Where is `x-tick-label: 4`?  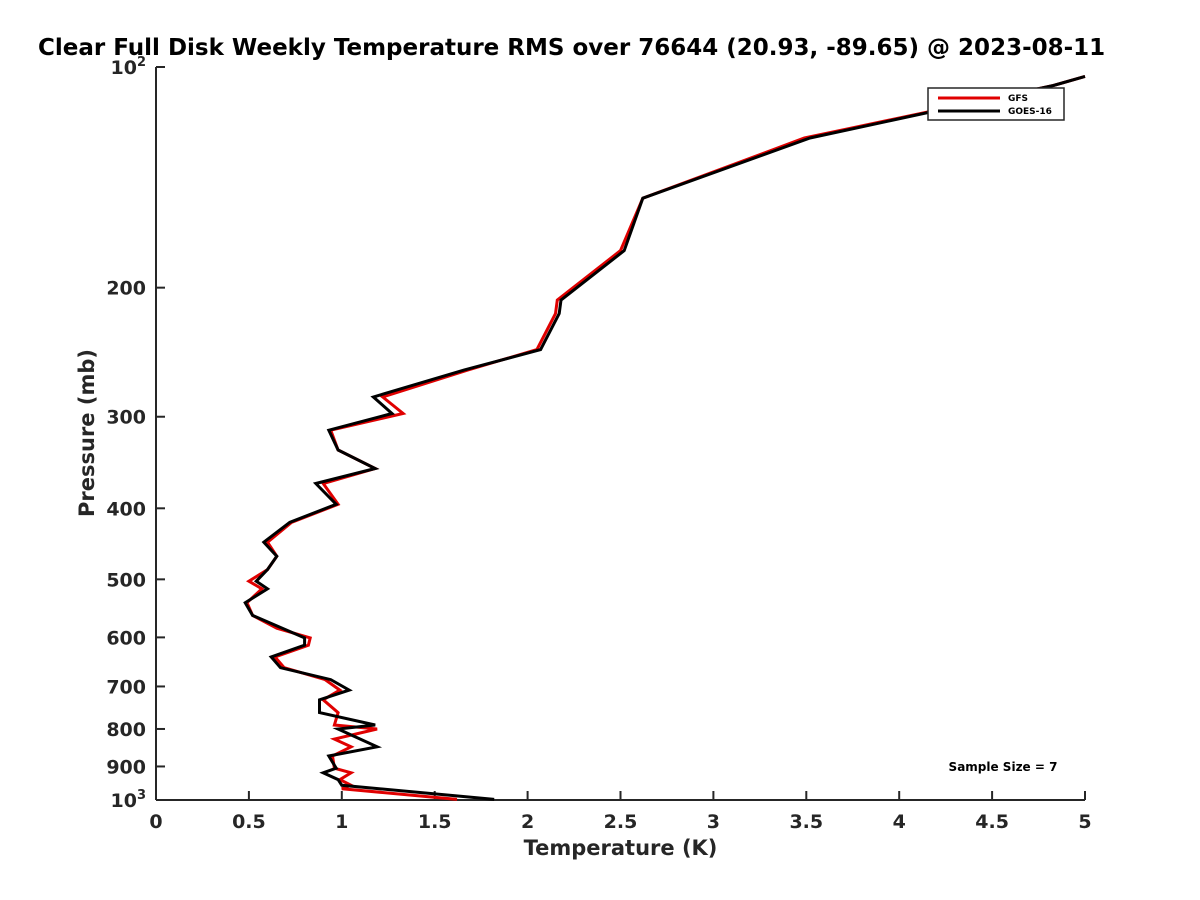
x-tick-label: 4 is located at coordinates (899, 822).